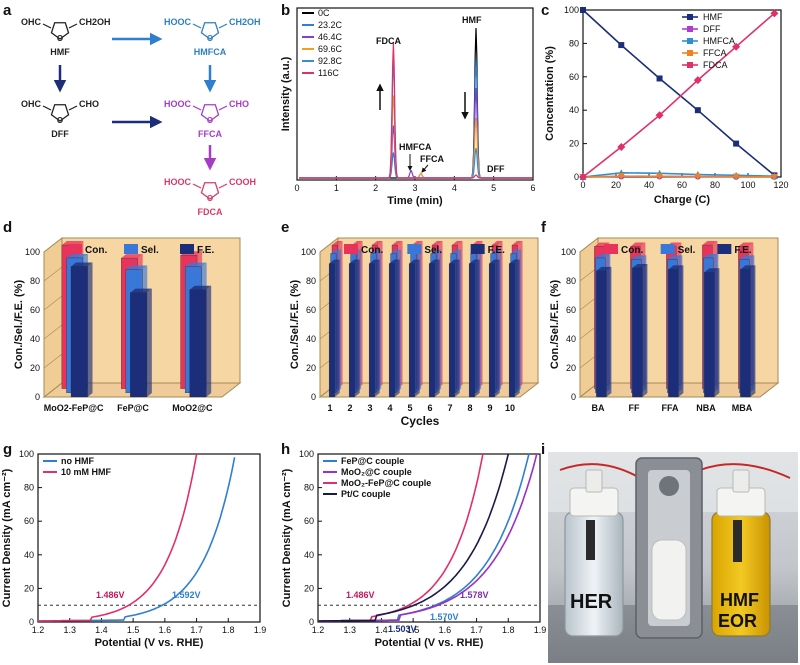 The image size is (800, 665). What do you see at coordinates (540, 630) in the screenshot?
I see `x-tick-label: 1.9` at bounding box center [540, 630].